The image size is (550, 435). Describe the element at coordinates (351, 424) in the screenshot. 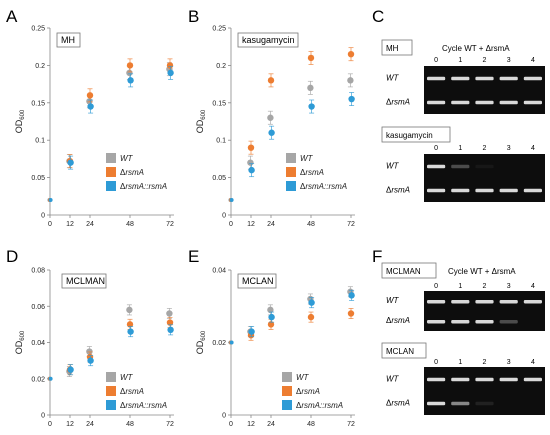

I see `x-tick-label: 72` at that location.